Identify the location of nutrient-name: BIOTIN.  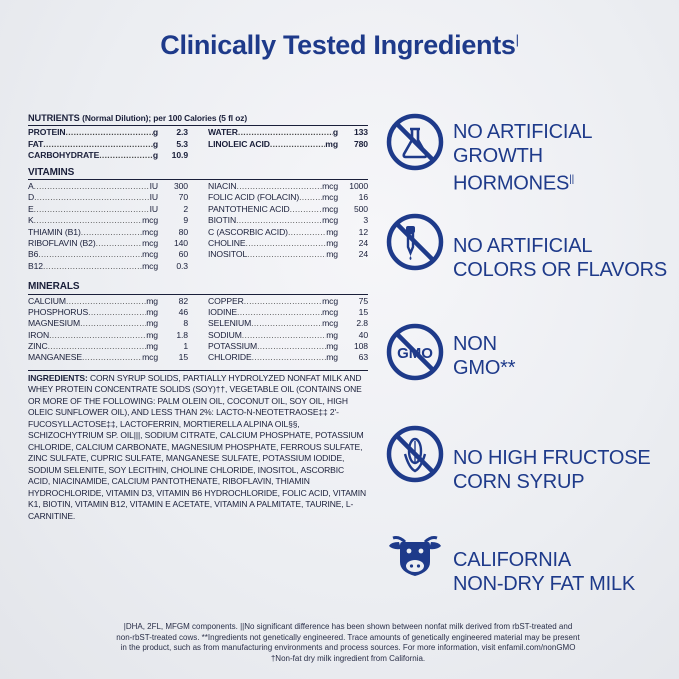
(222, 220).